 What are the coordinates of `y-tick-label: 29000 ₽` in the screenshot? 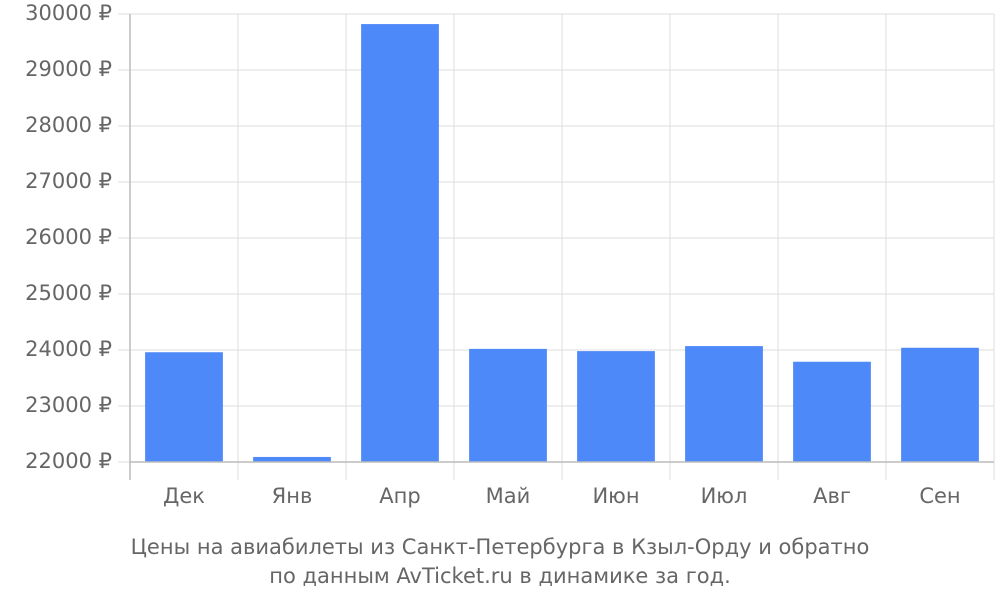 It's located at (68, 69).